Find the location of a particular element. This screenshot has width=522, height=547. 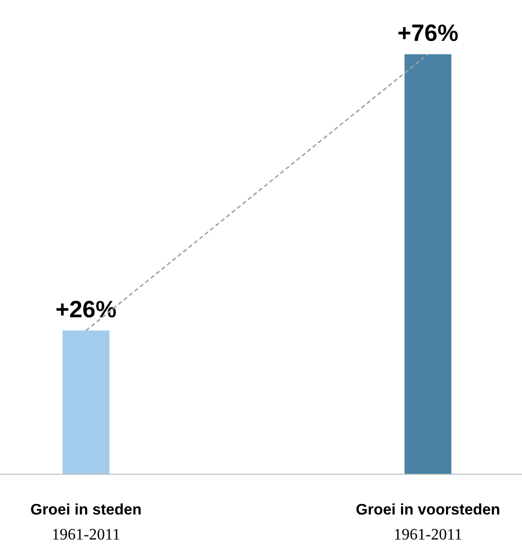

data-label: +26% is located at coordinates (86, 309).